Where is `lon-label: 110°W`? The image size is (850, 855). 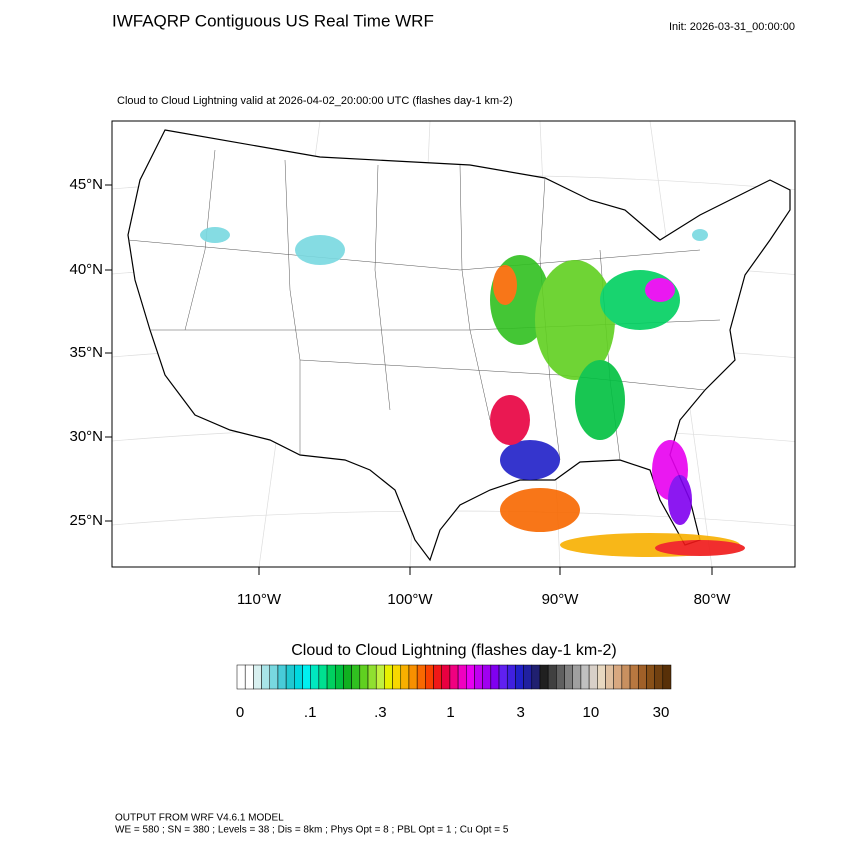 lon-label: 110°W is located at coordinates (259, 599).